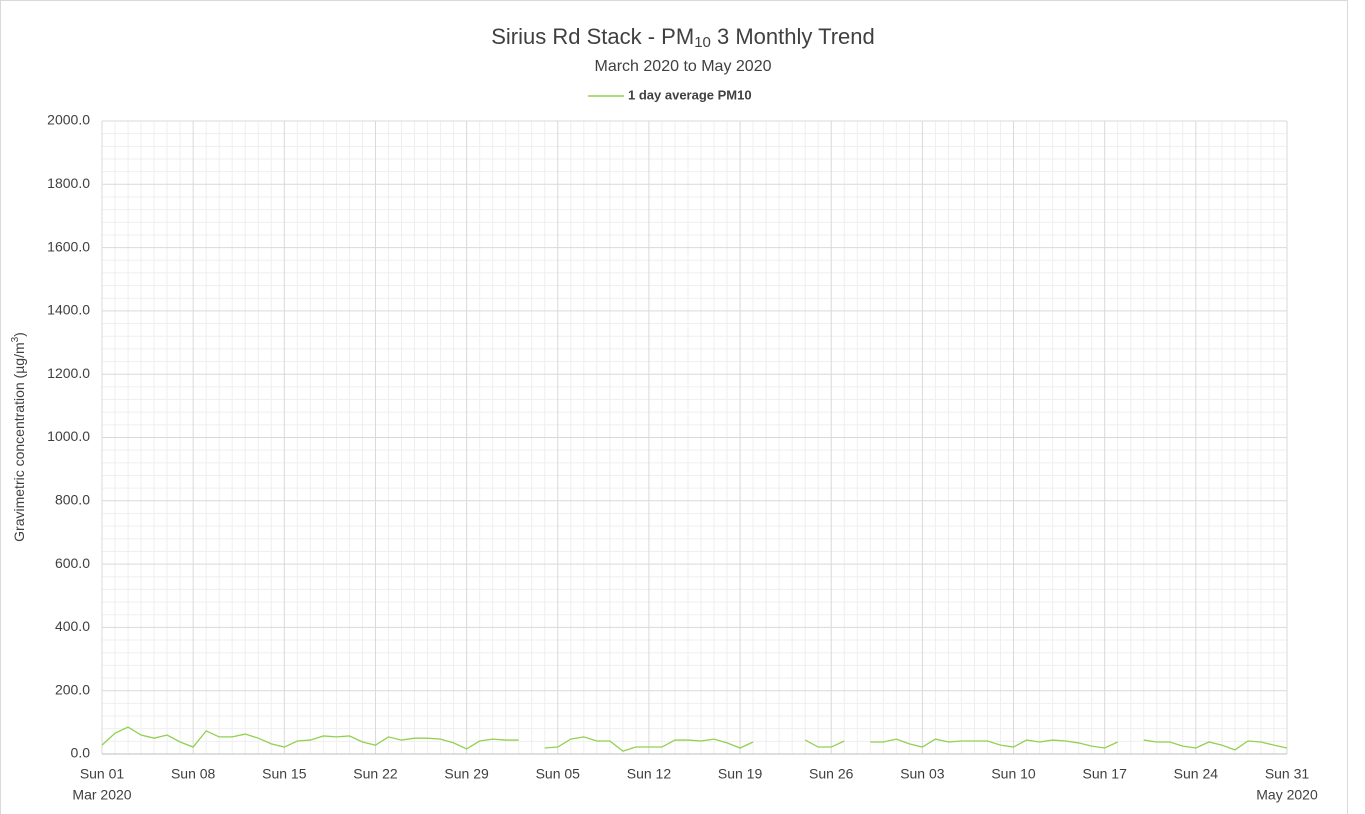 Image resolution: width=1365 pixels, height=814 pixels. Describe the element at coordinates (72, 626) in the screenshot. I see `y-tick-label: 400.0` at that location.